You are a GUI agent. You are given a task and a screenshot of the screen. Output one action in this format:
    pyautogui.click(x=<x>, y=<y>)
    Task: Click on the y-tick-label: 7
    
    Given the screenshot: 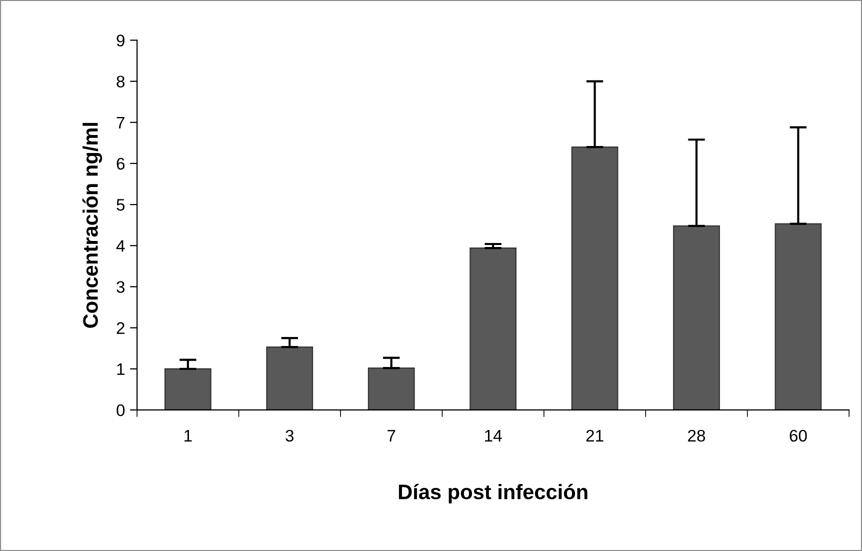 What is the action you would take?
    pyautogui.click(x=120, y=122)
    